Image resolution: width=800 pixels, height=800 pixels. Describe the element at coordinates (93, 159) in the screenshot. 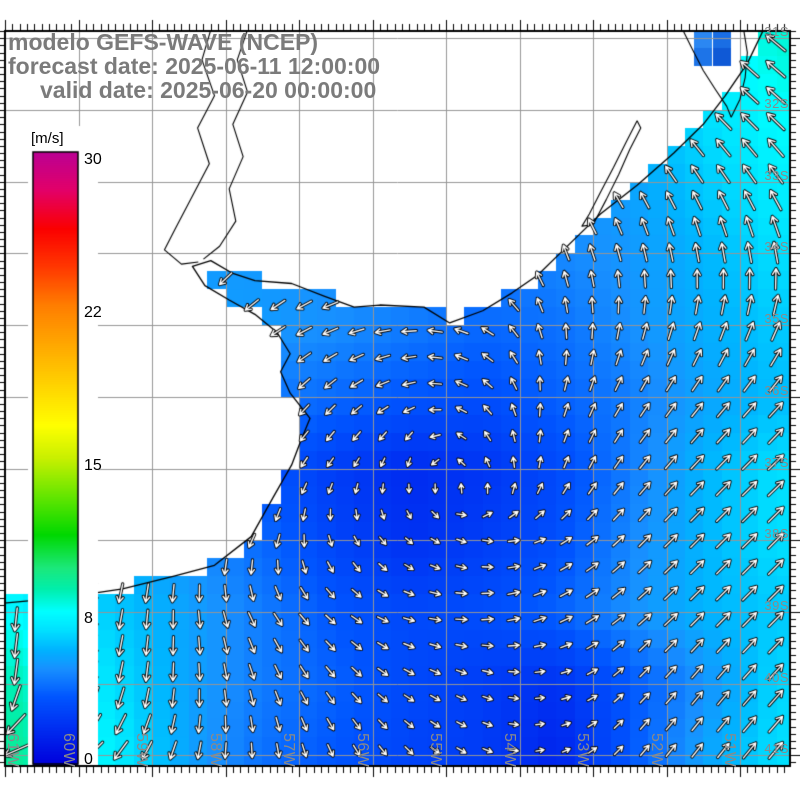

I see `colorbar-tick-label: 30` at that location.